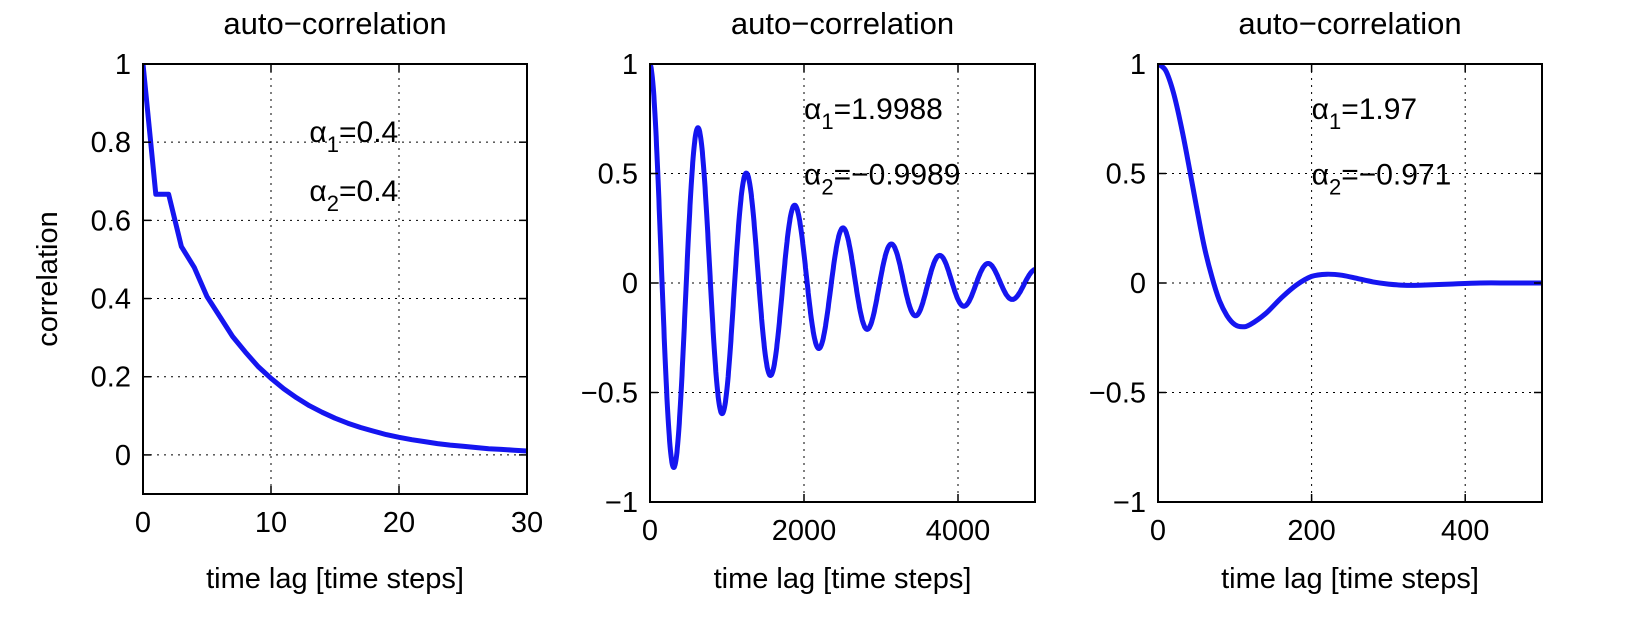  I want to click on coefficient-annotation: α1=0.4, so click(353, 136).